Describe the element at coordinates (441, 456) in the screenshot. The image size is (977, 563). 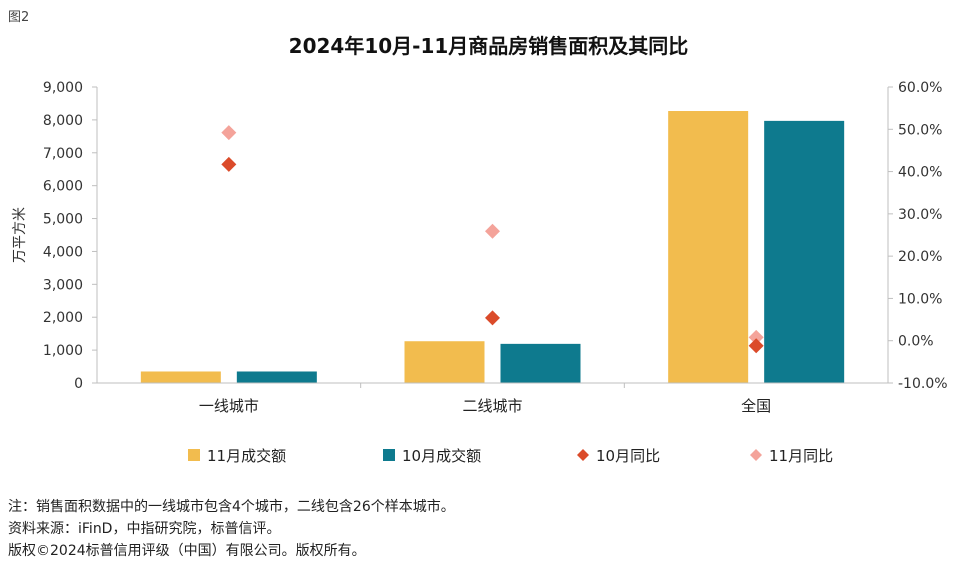
I see `legend-label: 10月成交额` at that location.